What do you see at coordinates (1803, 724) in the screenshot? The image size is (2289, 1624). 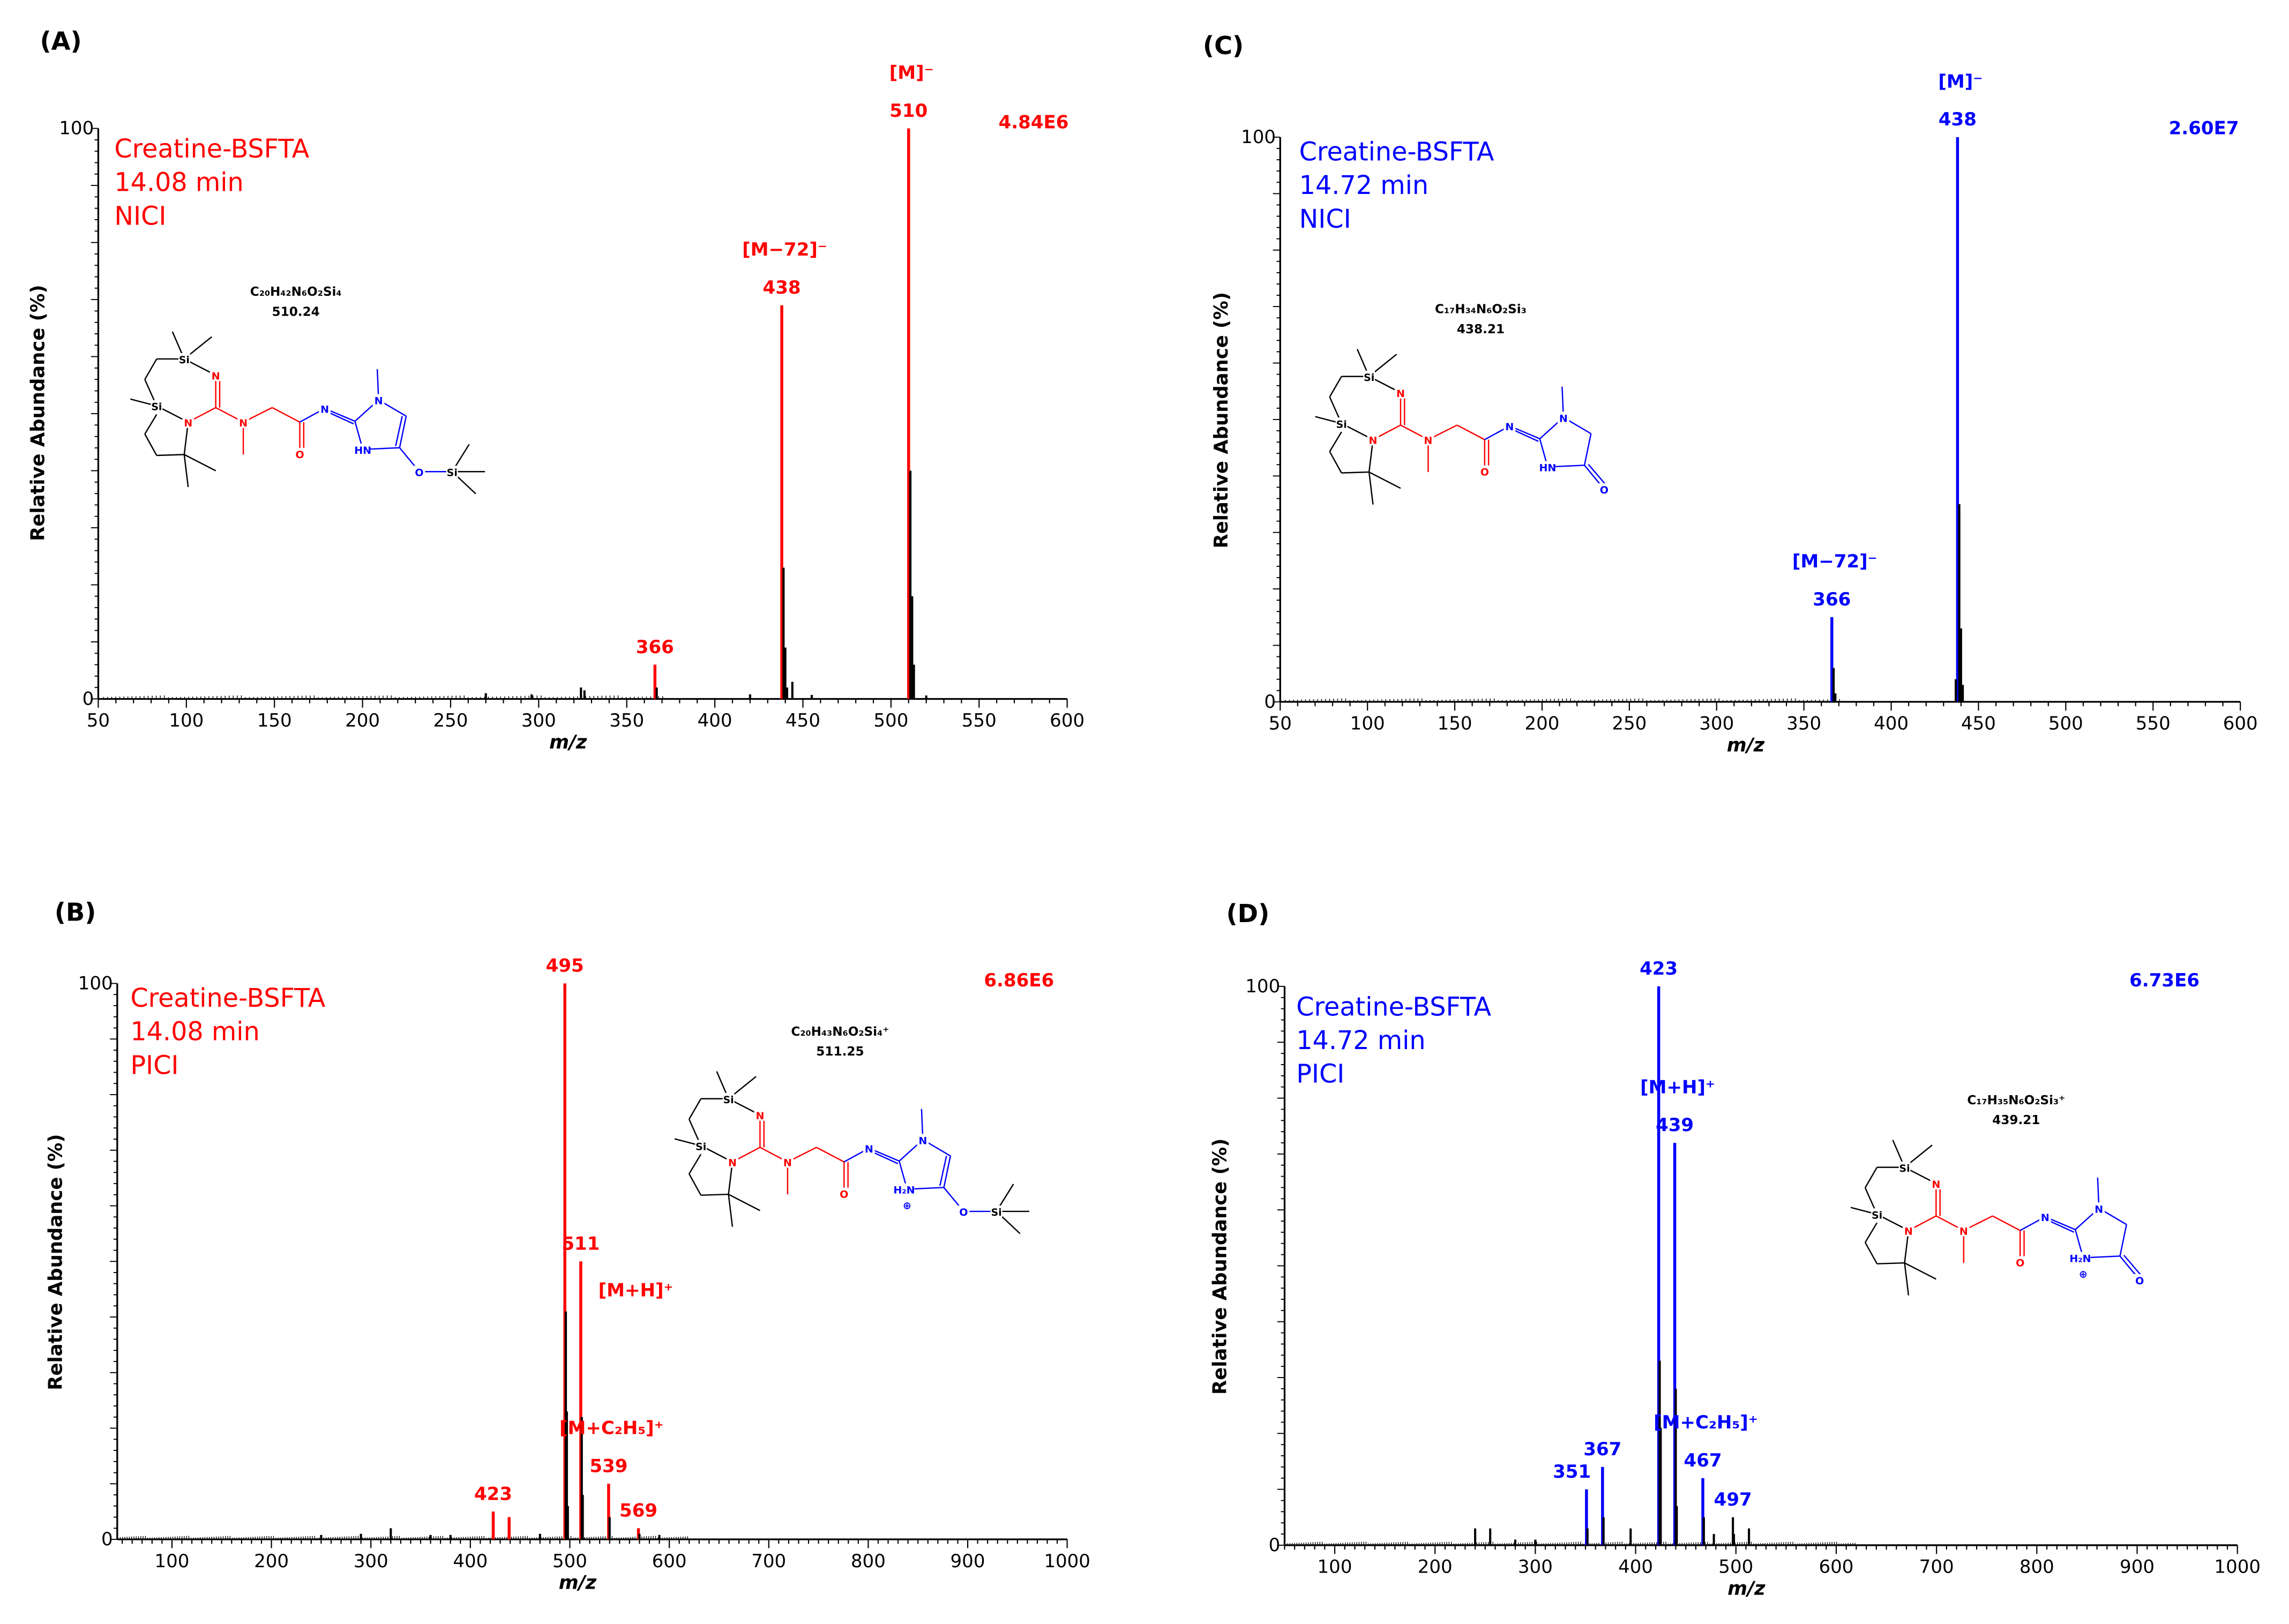 I see `x-tick-label: 350` at bounding box center [1803, 724].